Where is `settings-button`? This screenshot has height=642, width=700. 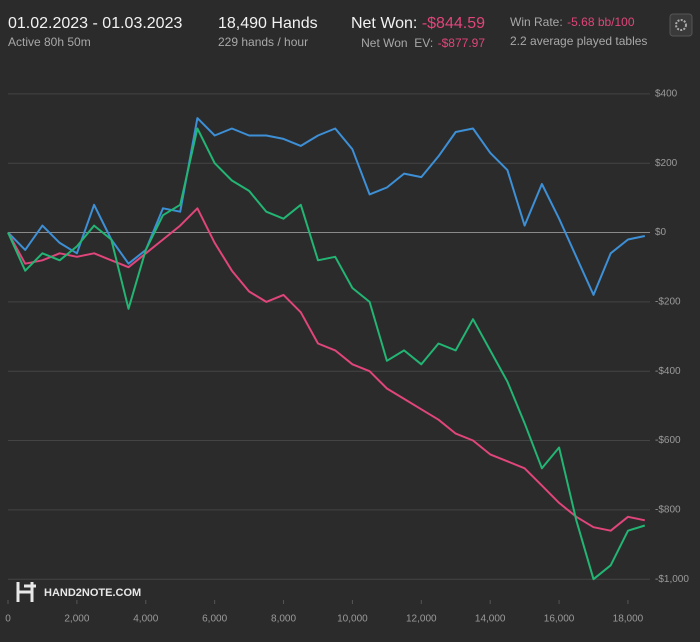 settings-button is located at coordinates (681, 25).